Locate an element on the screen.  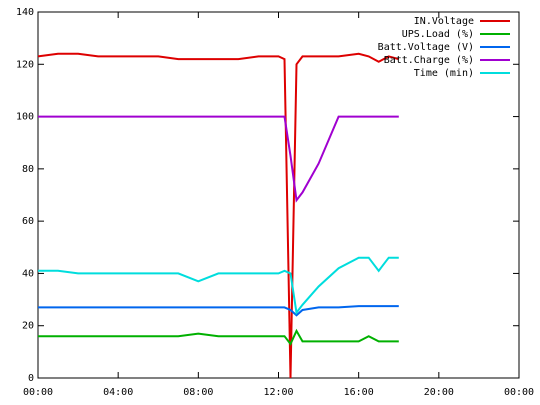
x-tick-label: 16:00 is located at coordinates (359, 392).